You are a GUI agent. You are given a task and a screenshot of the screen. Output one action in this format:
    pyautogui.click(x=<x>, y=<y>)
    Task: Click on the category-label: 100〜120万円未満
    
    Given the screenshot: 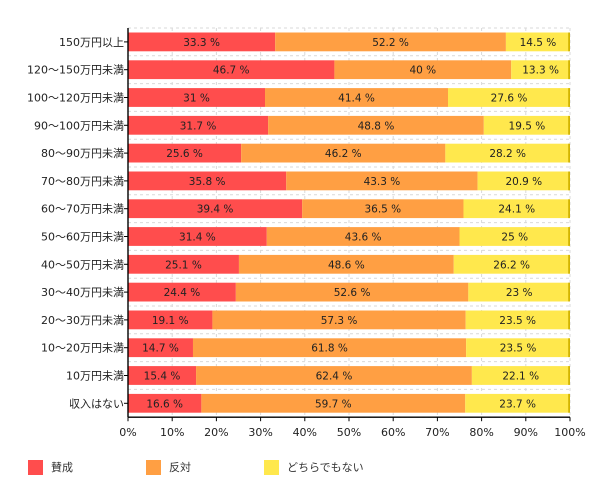 What is the action you would take?
    pyautogui.click(x=75, y=98)
    